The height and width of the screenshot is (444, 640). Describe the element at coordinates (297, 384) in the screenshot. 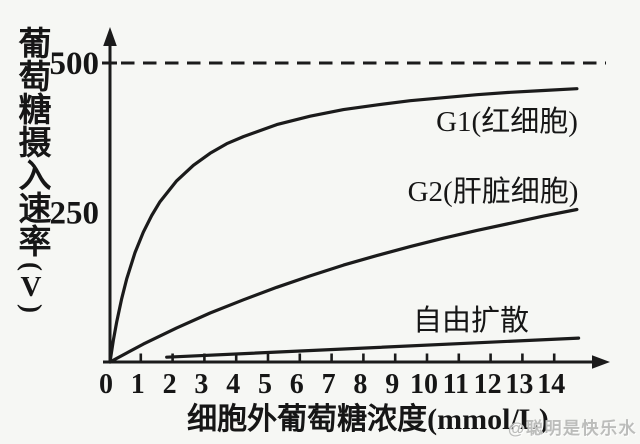

I see `svg-text: 6` at that location.